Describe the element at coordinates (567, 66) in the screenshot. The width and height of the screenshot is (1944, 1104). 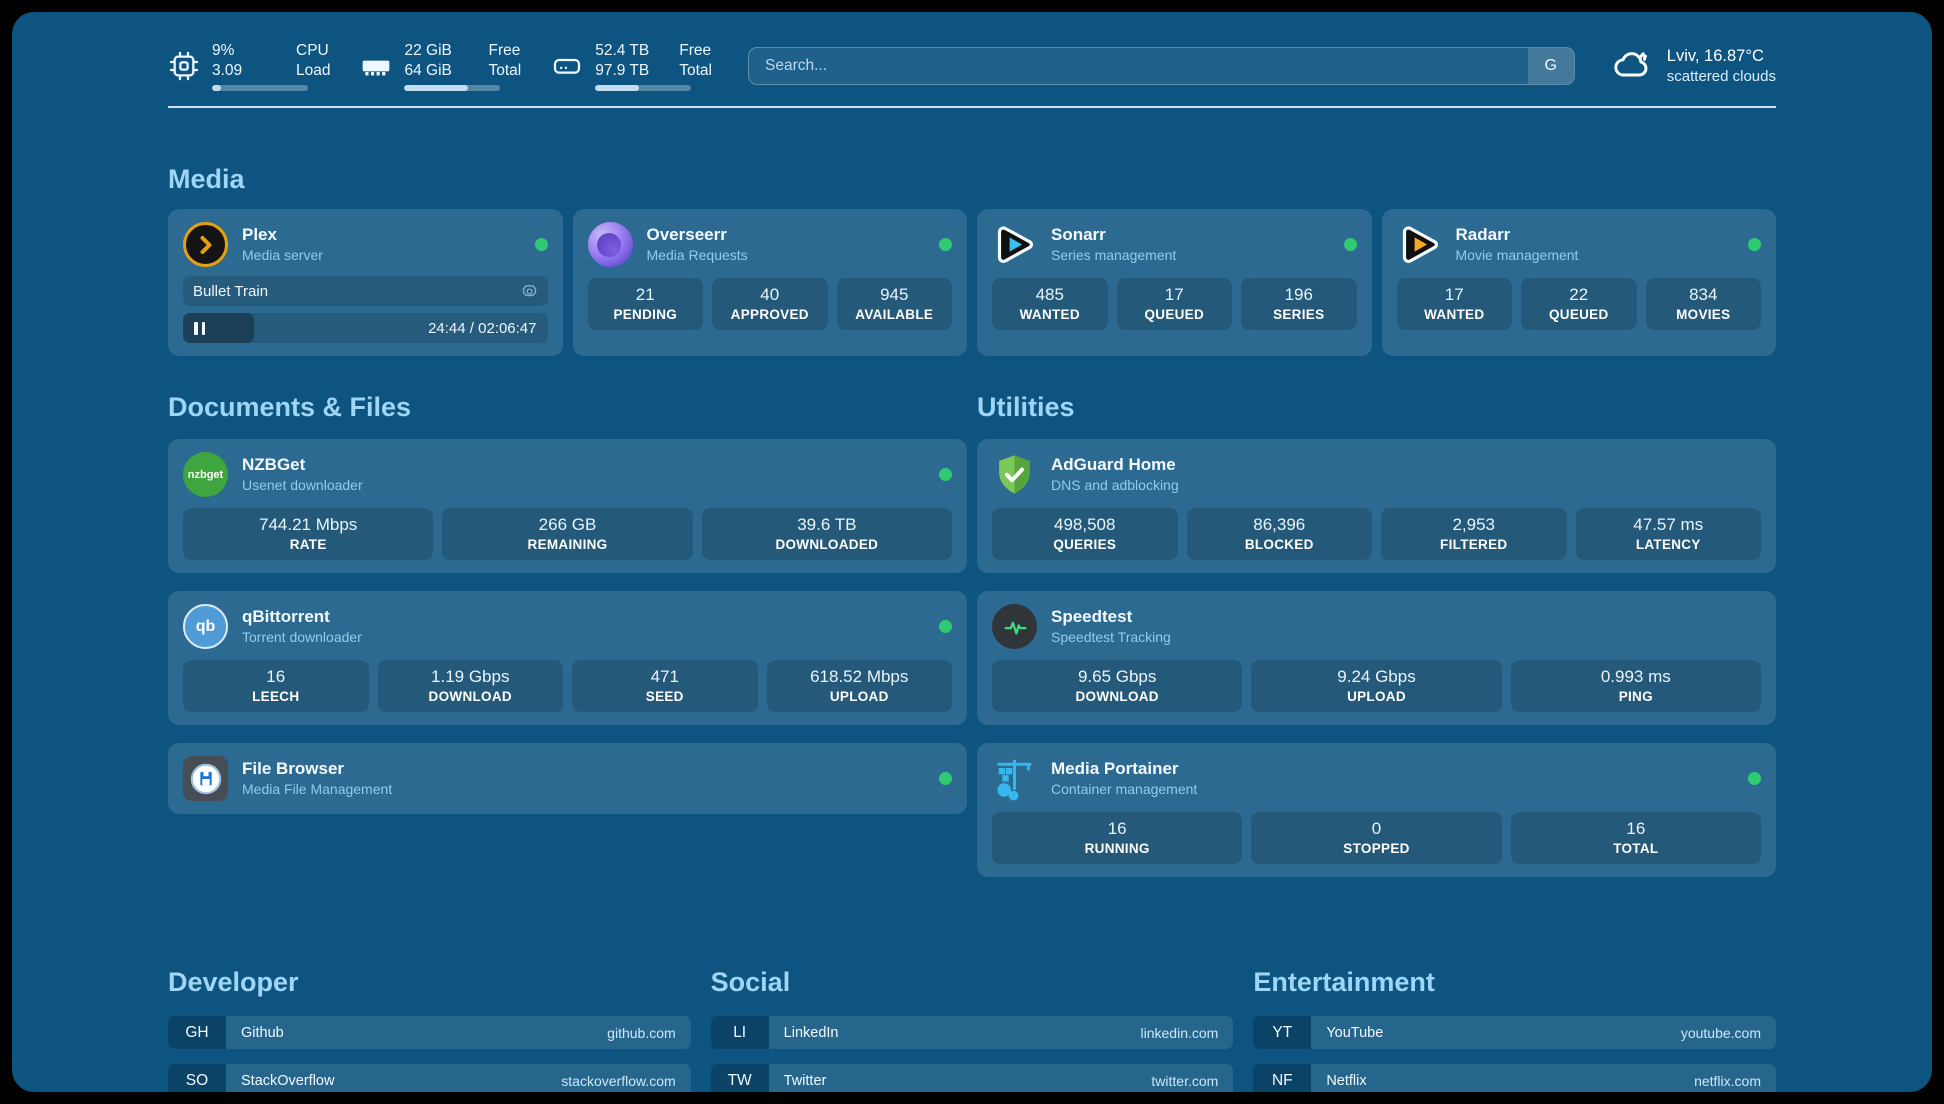
I see `disk-icon` at that location.